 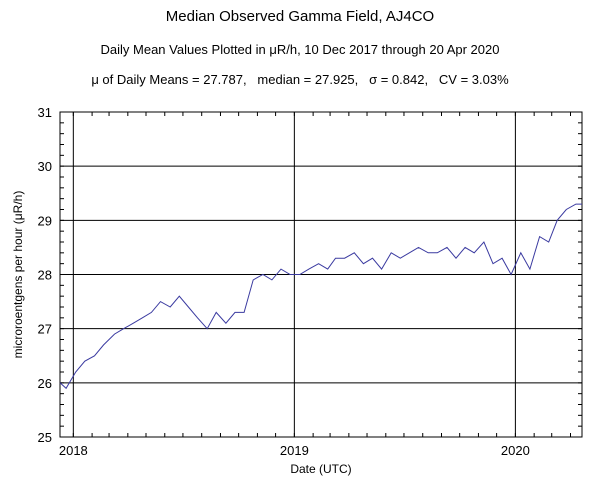 What do you see at coordinates (45, 383) in the screenshot?
I see `y-tick-label: 26` at bounding box center [45, 383].